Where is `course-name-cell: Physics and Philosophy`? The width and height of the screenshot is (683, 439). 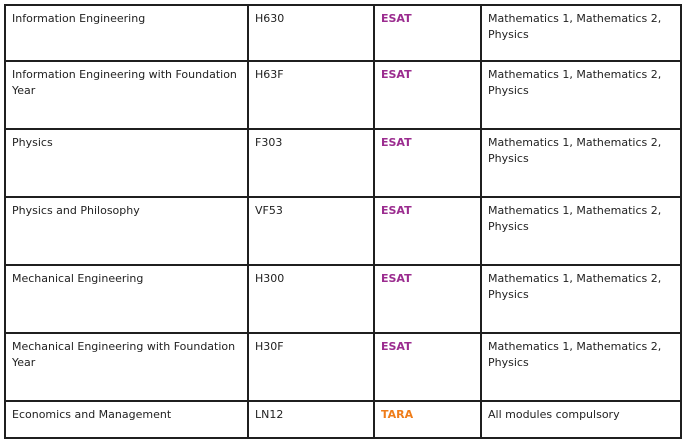
course-name-cell: Physics and Philosophy is located at coordinates (126, 231).